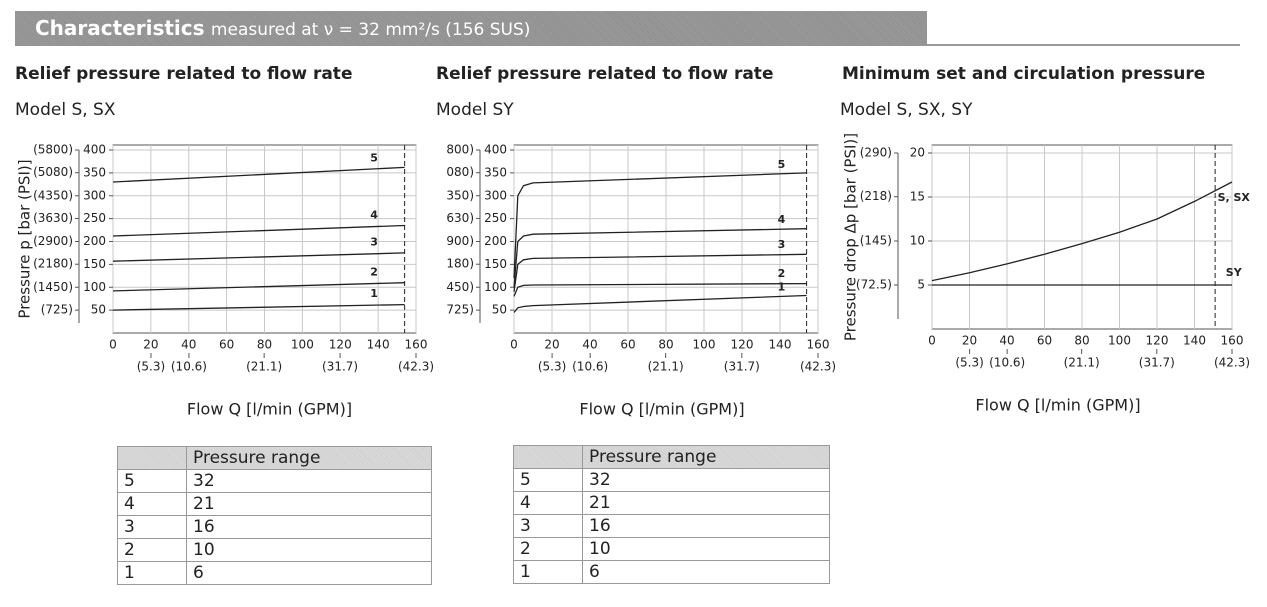 The image size is (1267, 607). Describe the element at coordinates (495, 150) in the screenshot. I see `y-tick-label: 400` at that location.